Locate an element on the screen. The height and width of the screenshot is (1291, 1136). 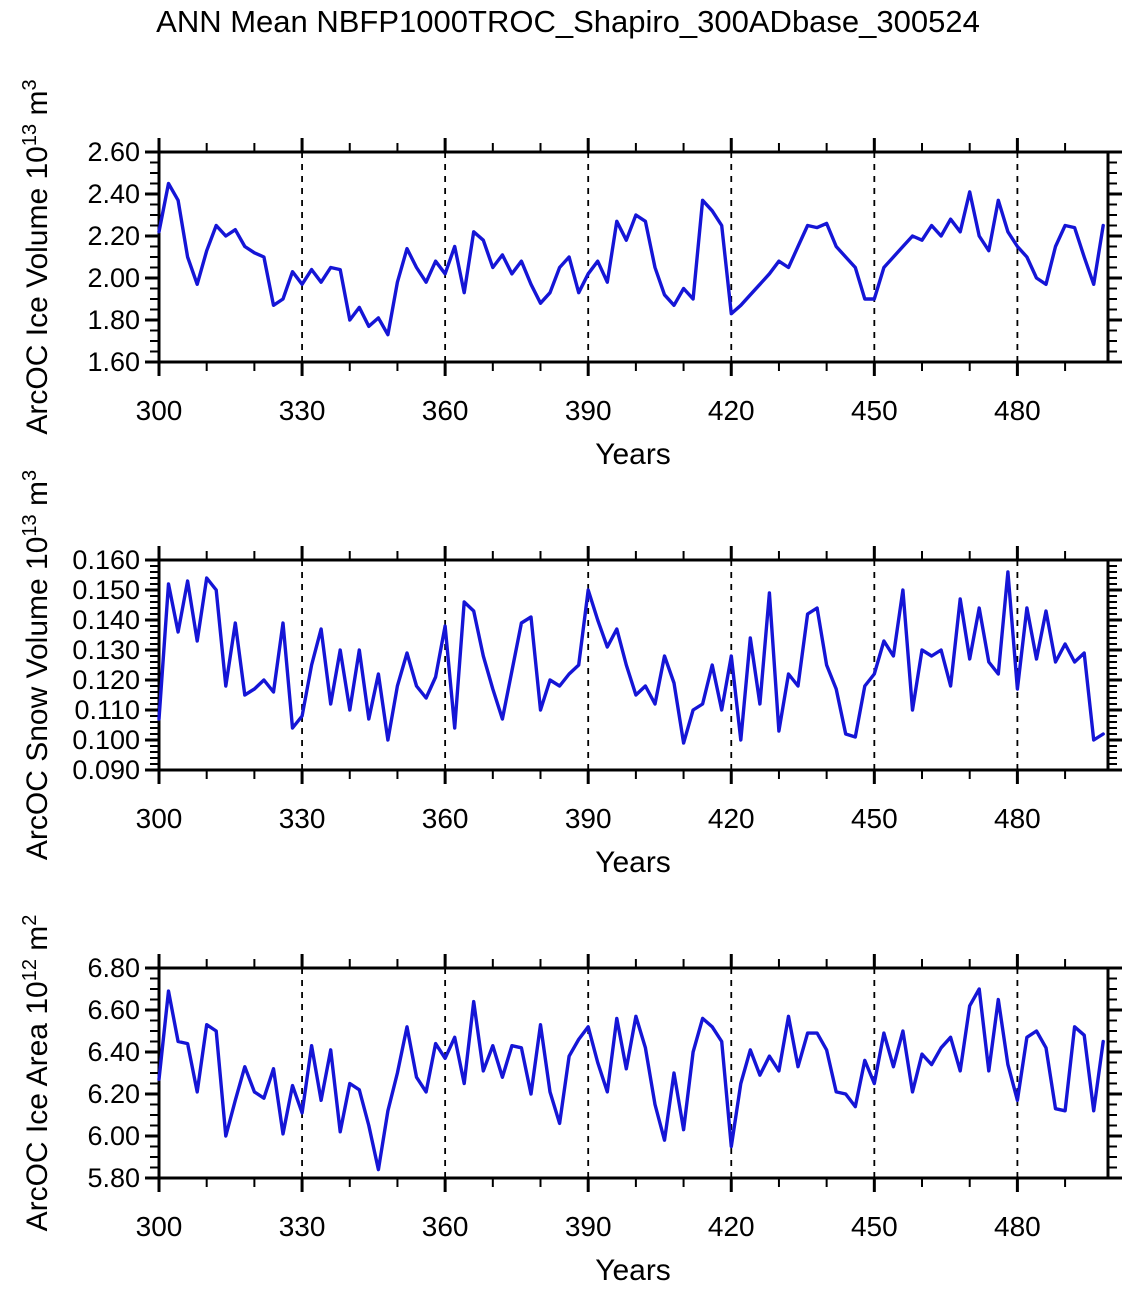
y-axis-title-unit-exponent: 2 is located at coordinates (30, 920).